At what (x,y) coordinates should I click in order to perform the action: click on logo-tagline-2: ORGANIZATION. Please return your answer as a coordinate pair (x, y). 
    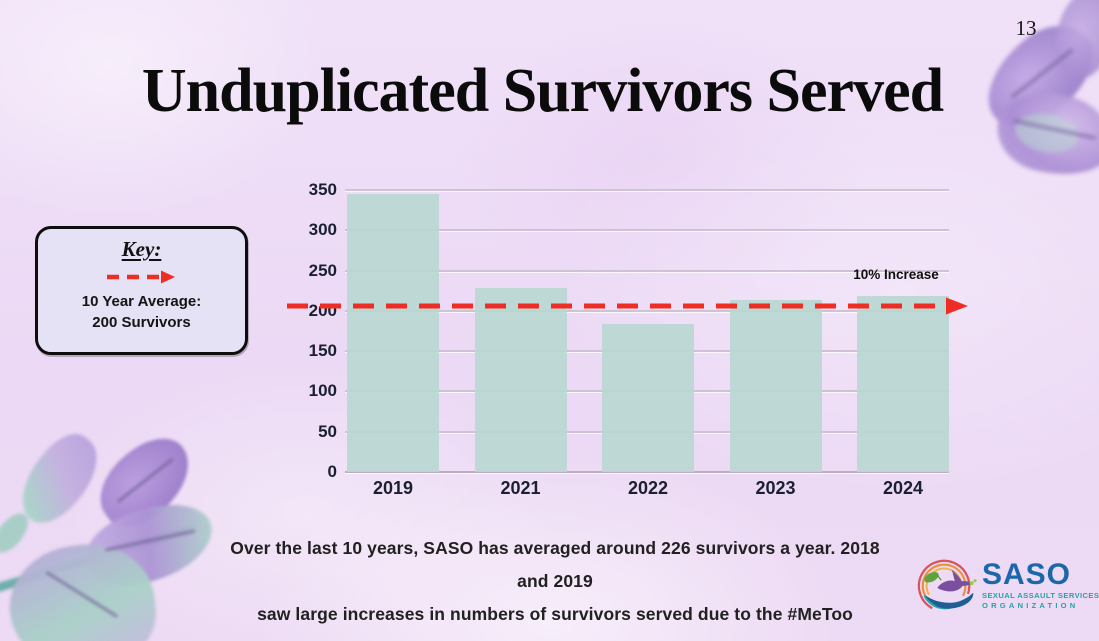
    Looking at the image, I should click on (1030, 605).